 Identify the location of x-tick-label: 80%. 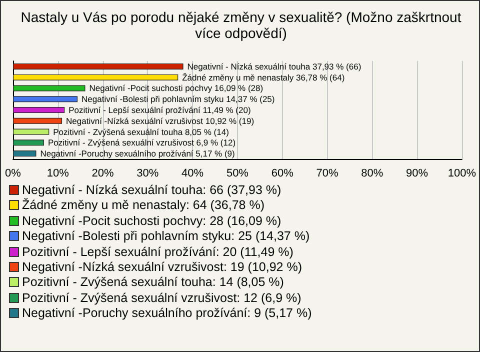
(372, 174).